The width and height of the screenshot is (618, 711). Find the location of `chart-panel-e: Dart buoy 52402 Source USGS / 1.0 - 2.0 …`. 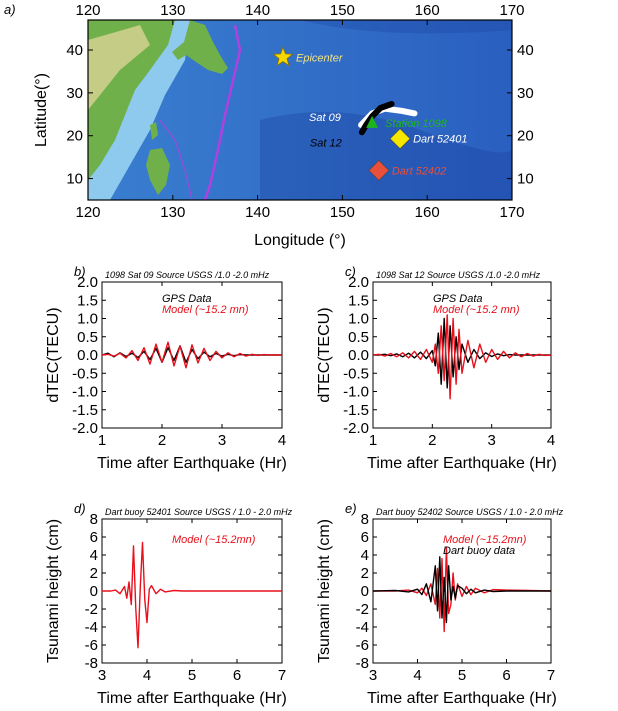

chart-panel-e: Dart buoy 52402 Source USGS / 1.0 - 2.0 … is located at coordinates (440, 604).